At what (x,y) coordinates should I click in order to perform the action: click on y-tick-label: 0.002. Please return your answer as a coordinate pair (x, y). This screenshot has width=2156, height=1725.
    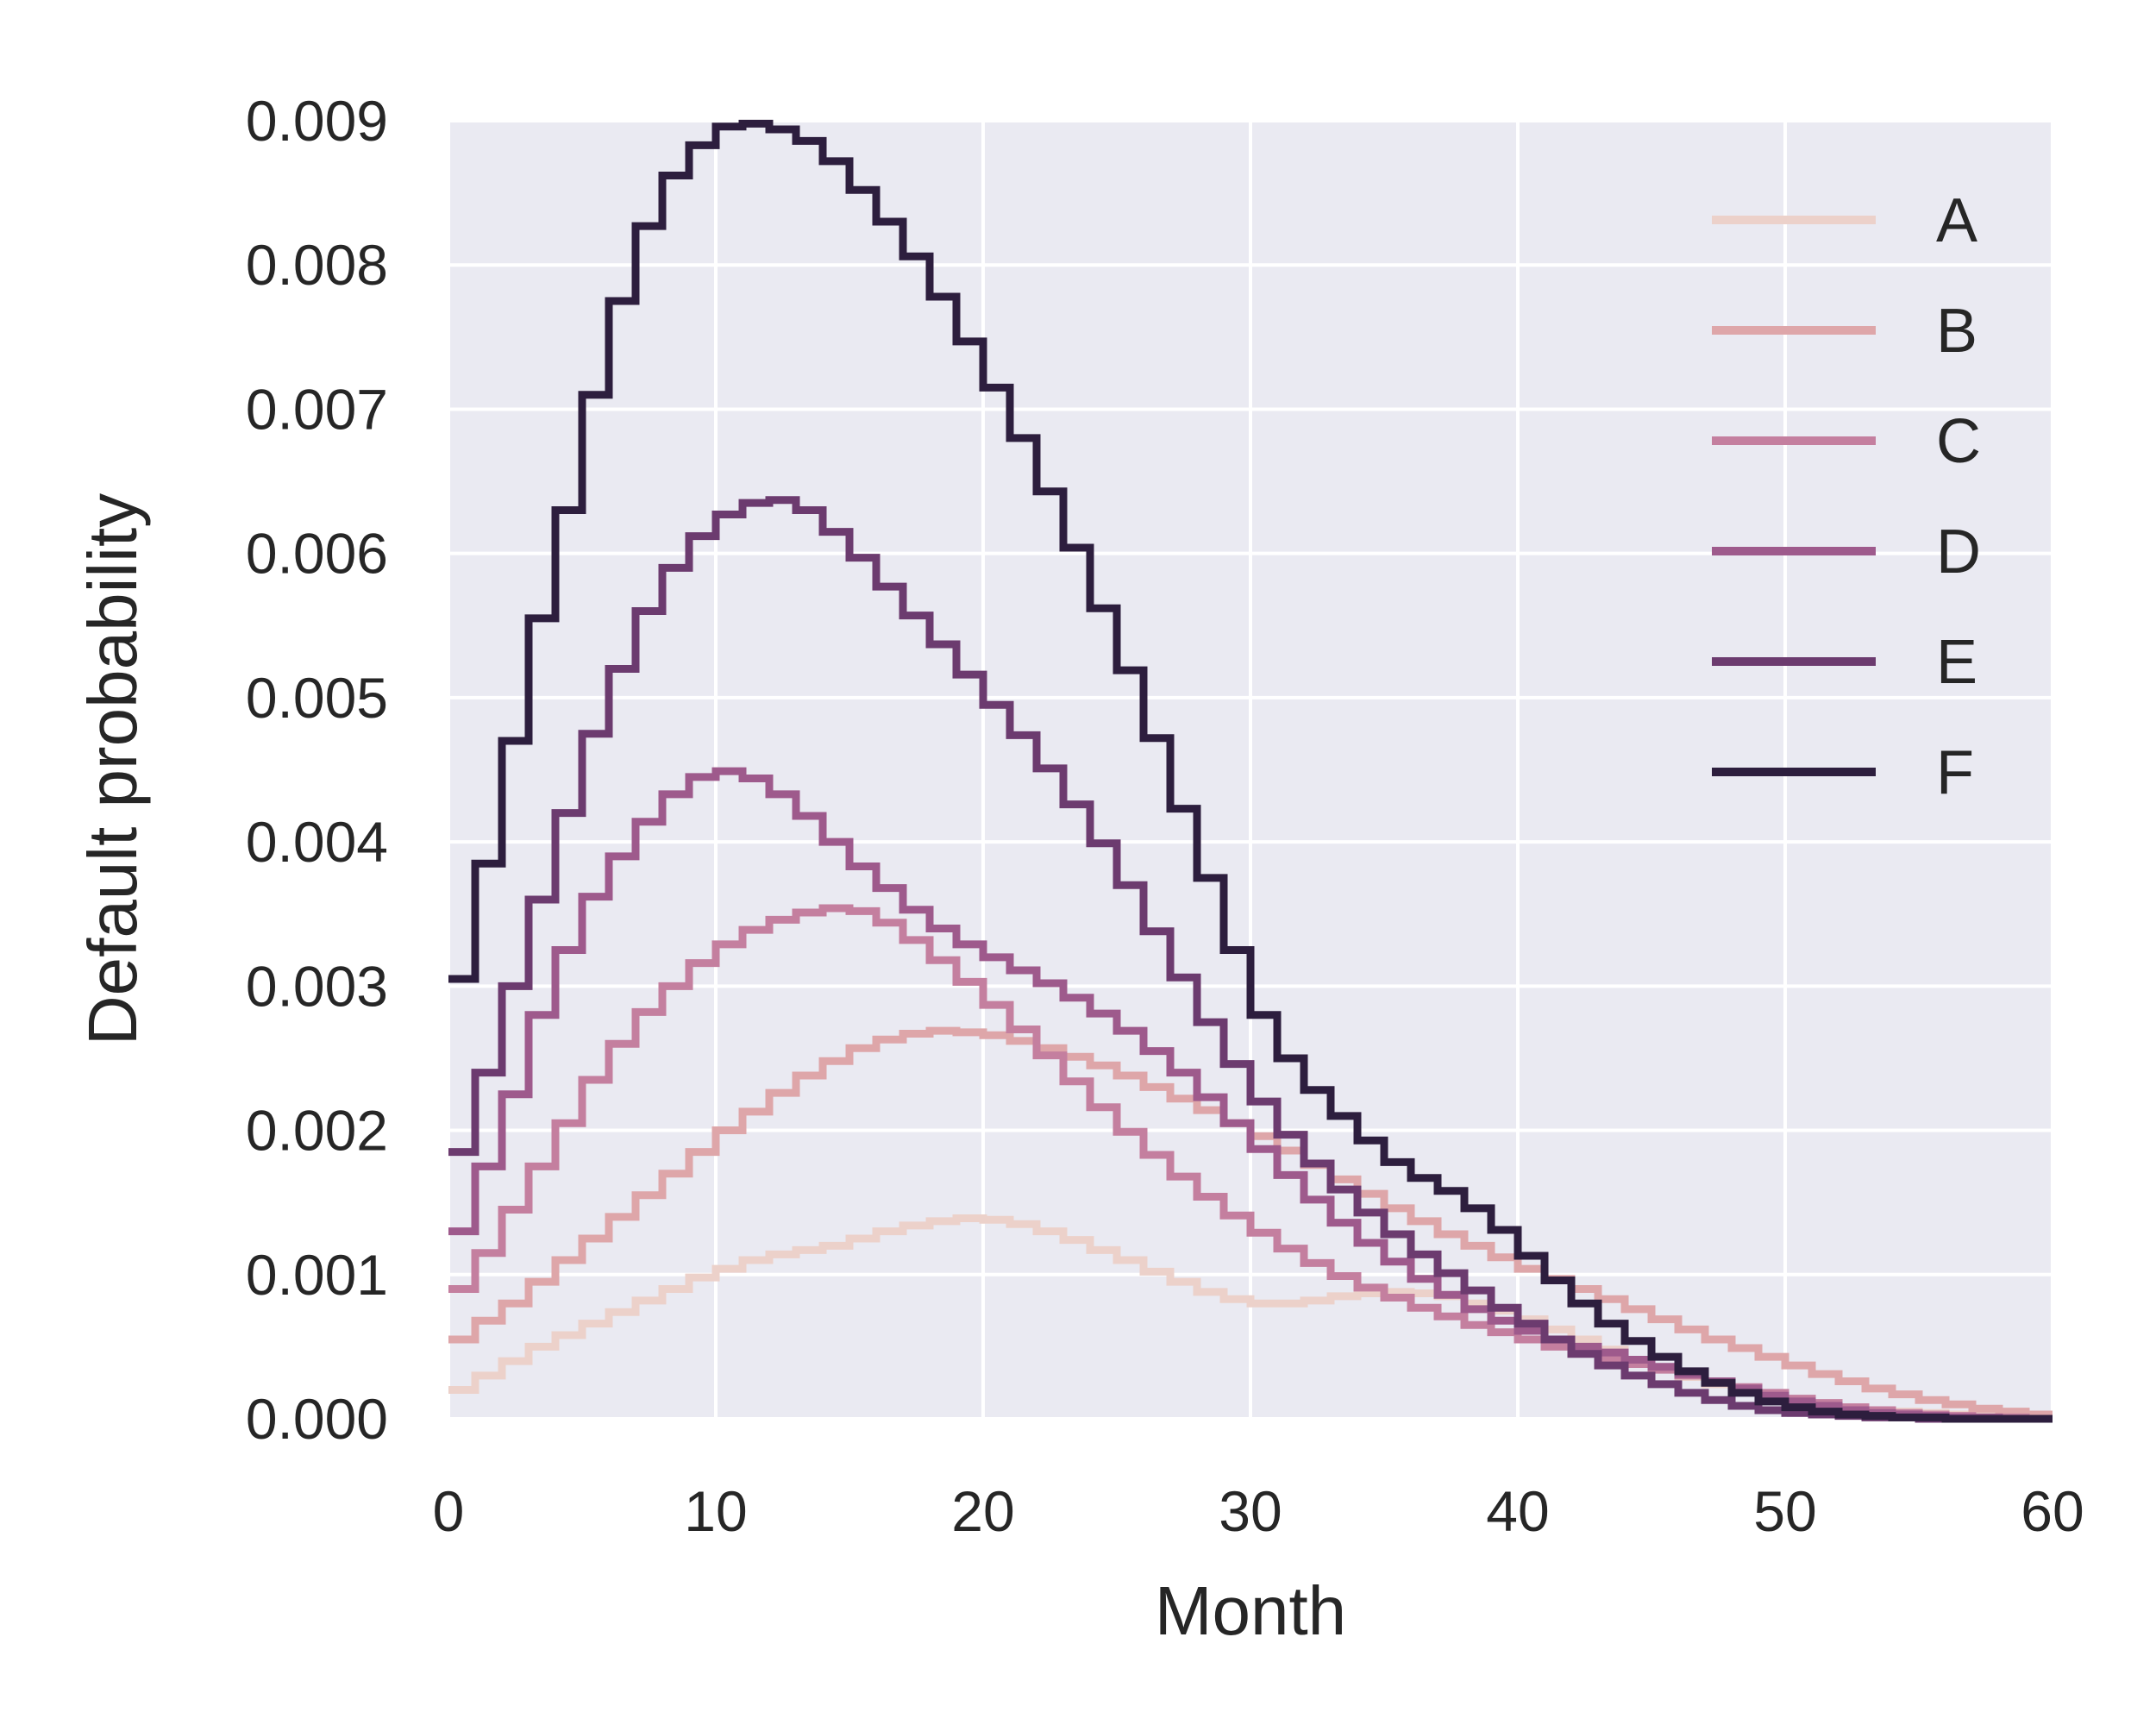
    Looking at the image, I should click on (317, 1131).